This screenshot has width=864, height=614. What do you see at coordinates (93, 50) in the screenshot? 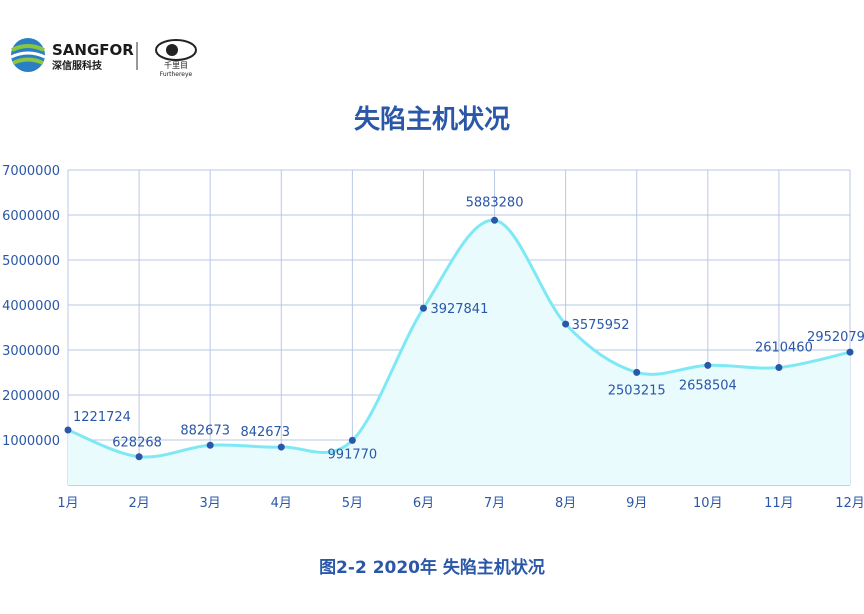
I see `brand: SANGFOR` at bounding box center [93, 50].